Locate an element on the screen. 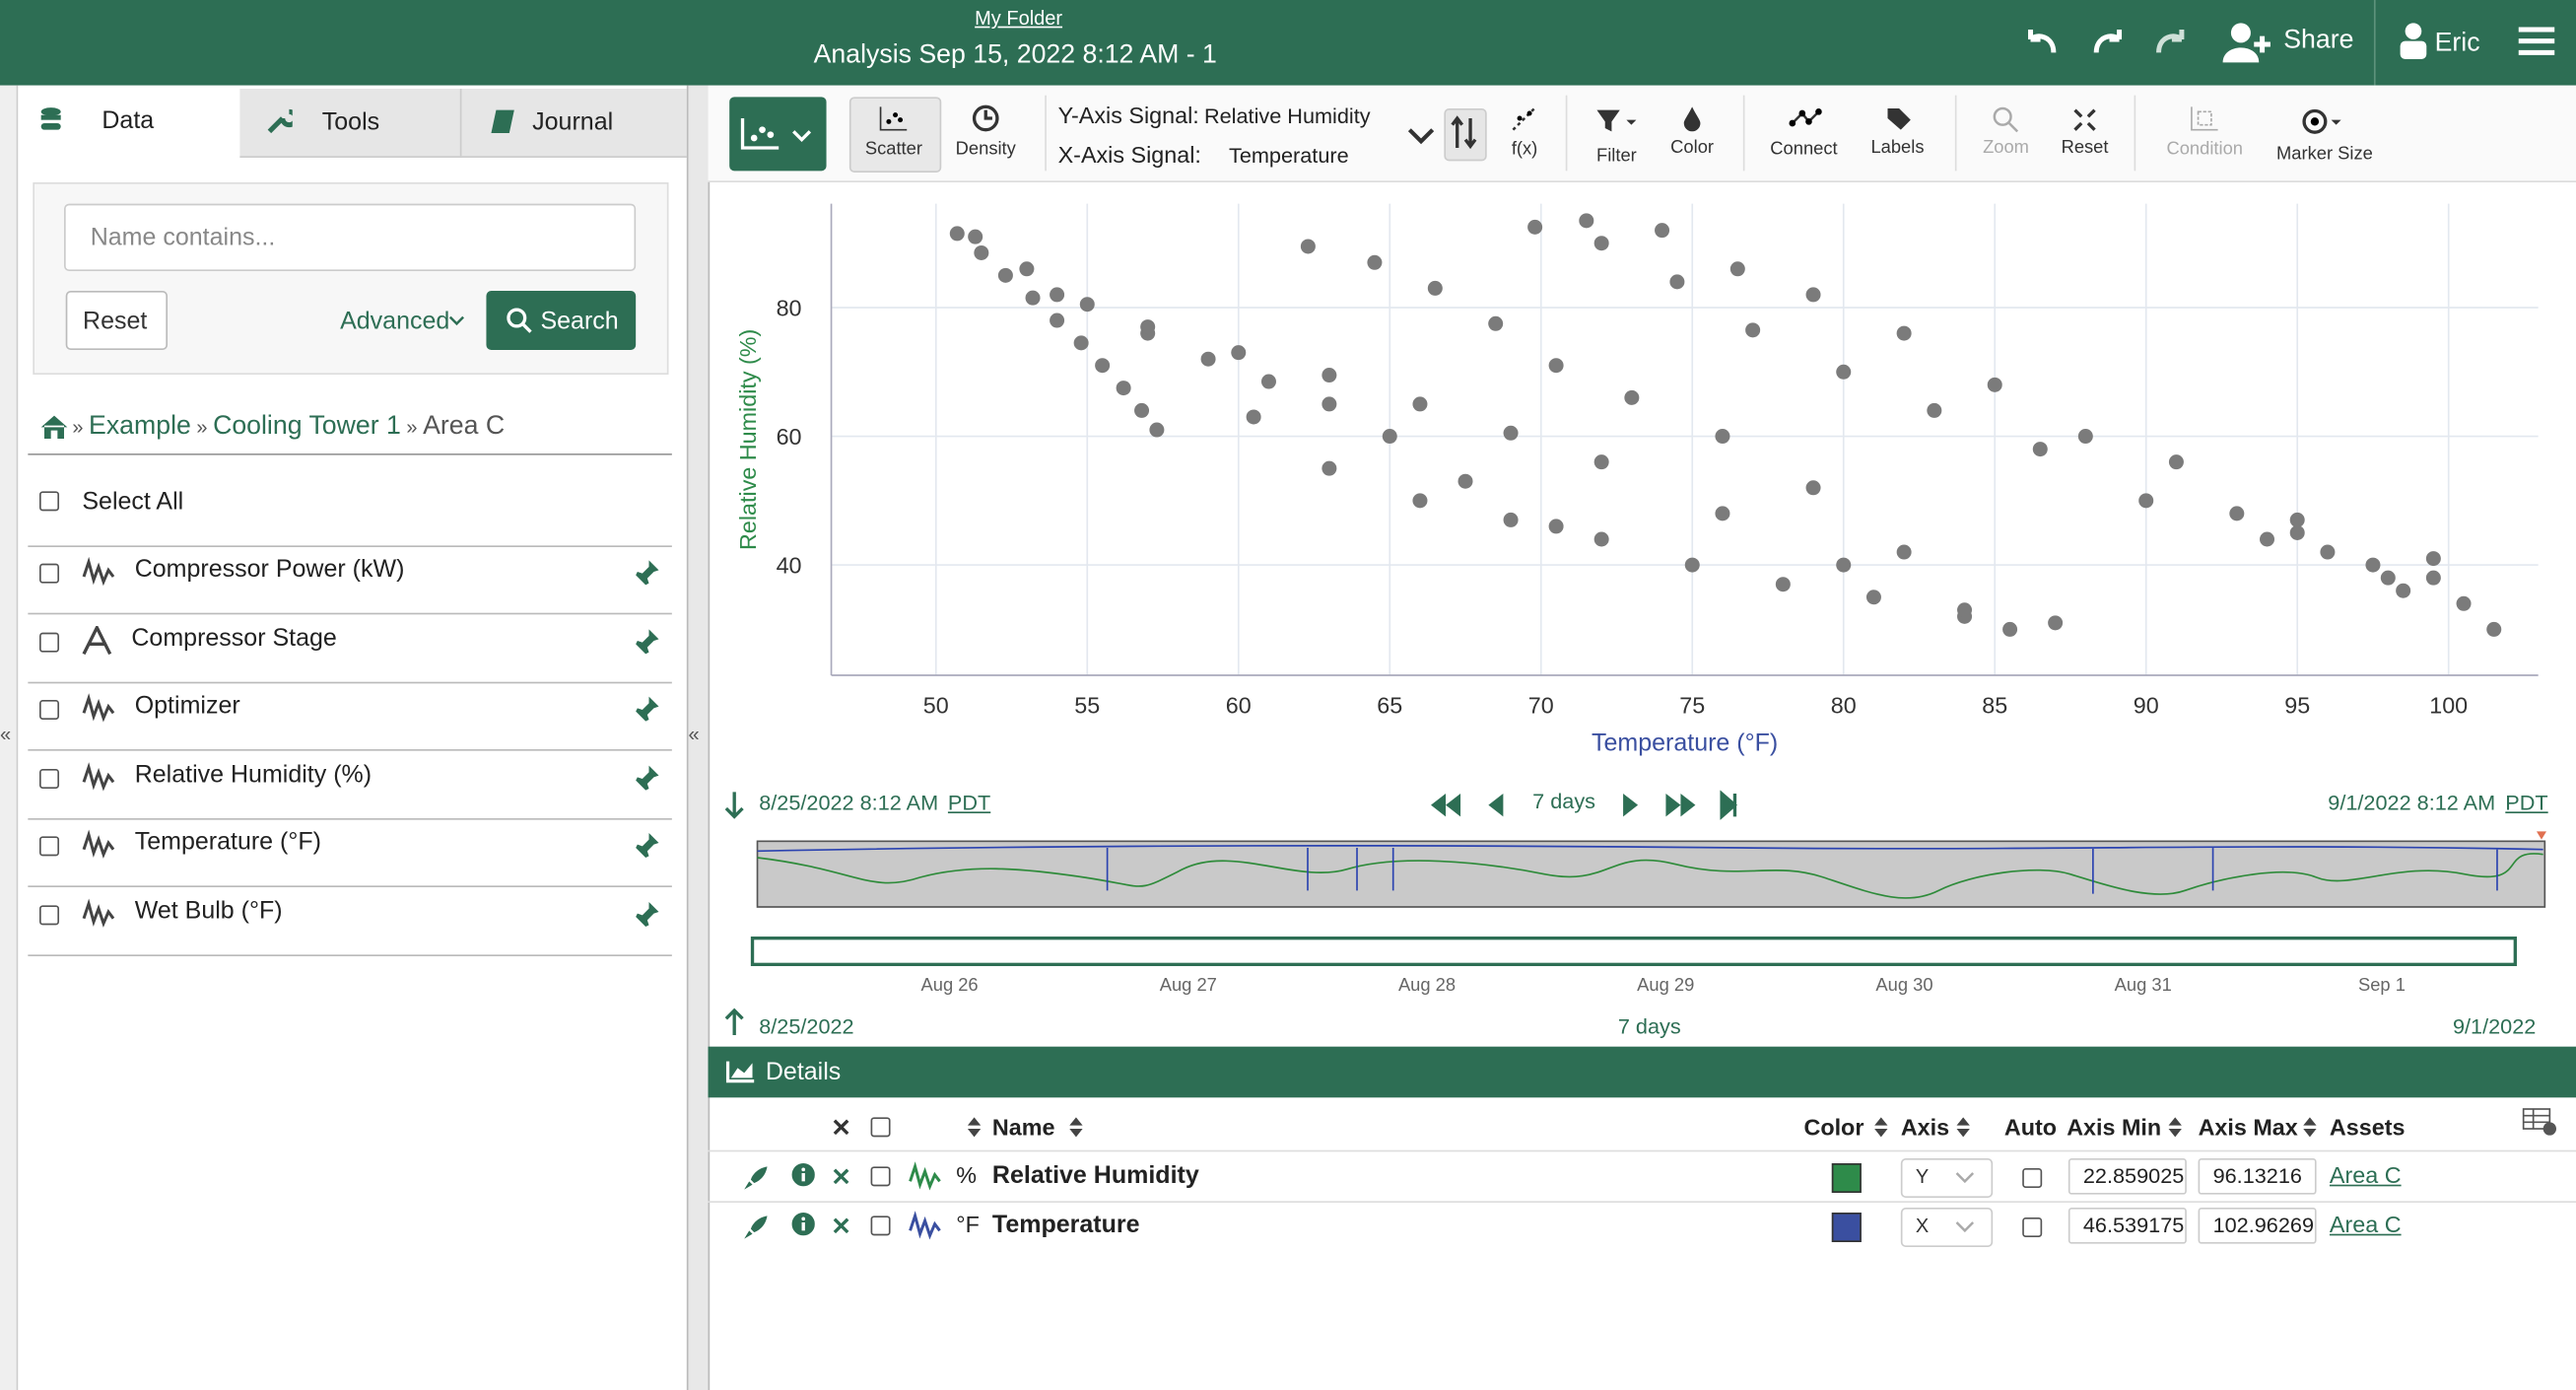  end-time: 9/1/2022 8:12 AM is located at coordinates (2412, 802).